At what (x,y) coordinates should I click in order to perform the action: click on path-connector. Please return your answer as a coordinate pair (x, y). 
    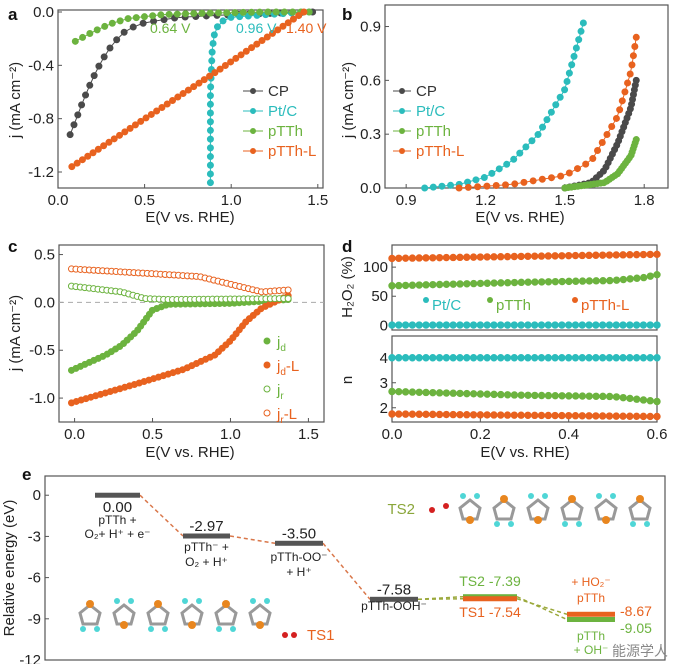
    Looking at the image, I should click on (440, 599).